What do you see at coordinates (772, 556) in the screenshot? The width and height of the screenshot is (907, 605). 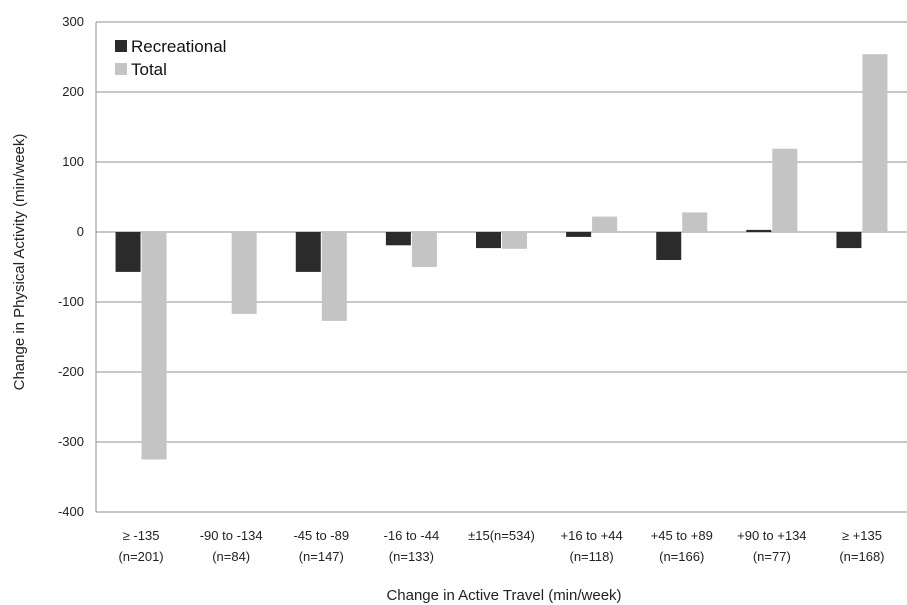 I see `x-category-label: (n=77)` at bounding box center [772, 556].